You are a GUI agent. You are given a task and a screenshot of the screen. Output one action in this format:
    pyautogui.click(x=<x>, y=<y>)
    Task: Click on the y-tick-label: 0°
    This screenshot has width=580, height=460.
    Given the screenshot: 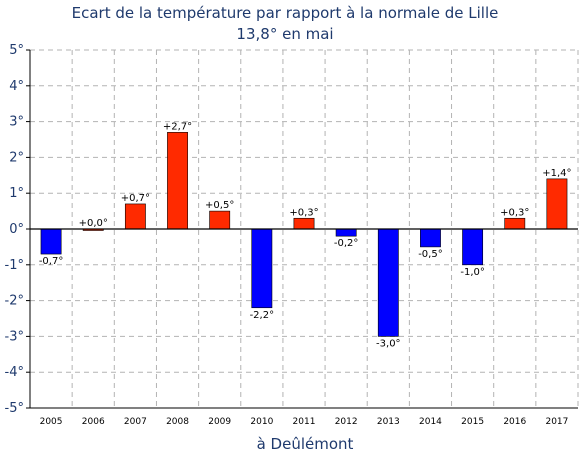 What is the action you would take?
    pyautogui.click(x=16, y=229)
    